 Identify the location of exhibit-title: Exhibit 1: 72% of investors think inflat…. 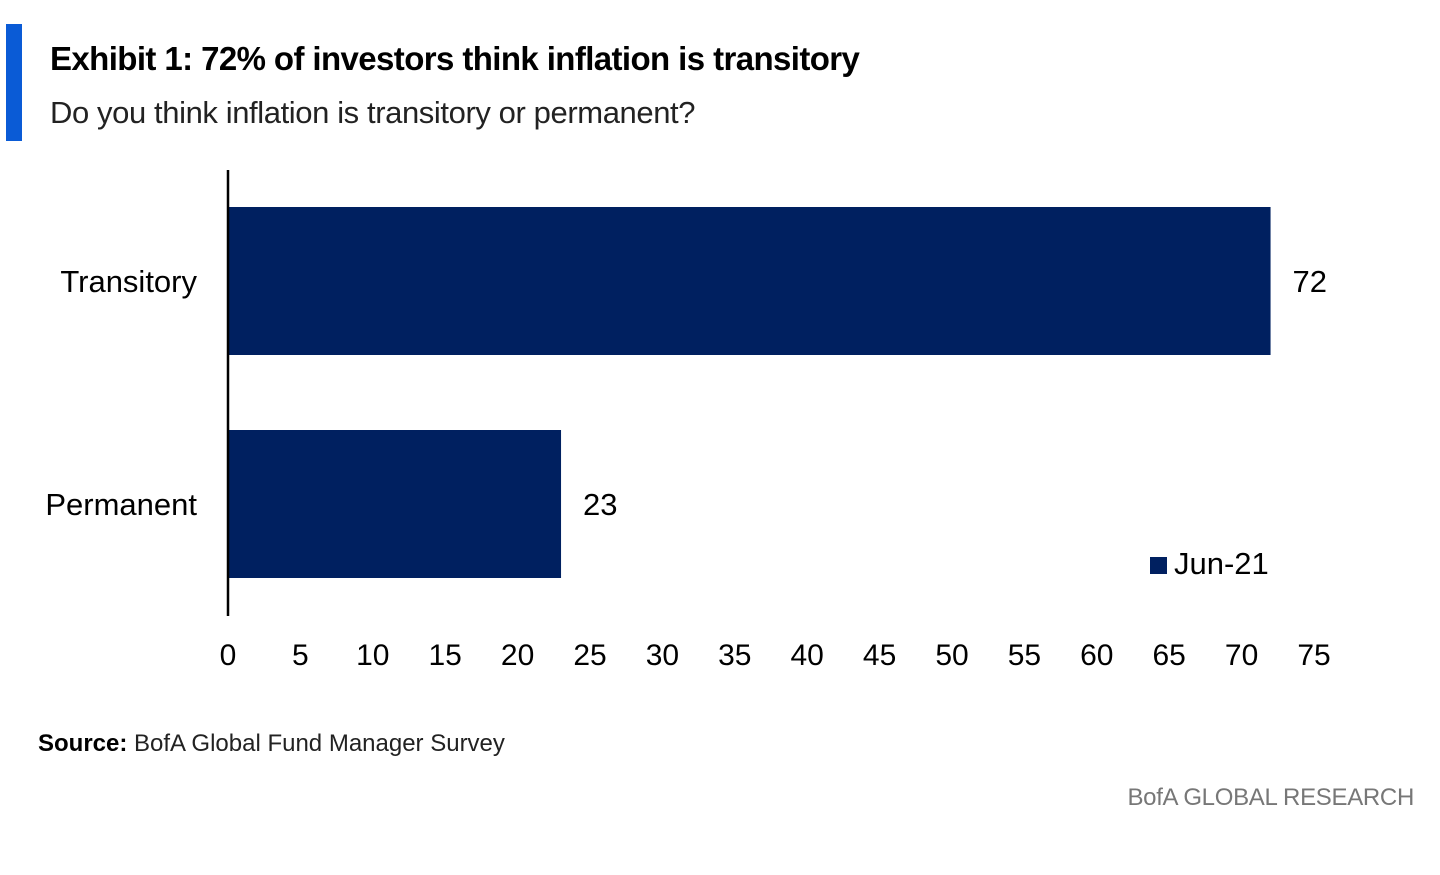
(455, 58).